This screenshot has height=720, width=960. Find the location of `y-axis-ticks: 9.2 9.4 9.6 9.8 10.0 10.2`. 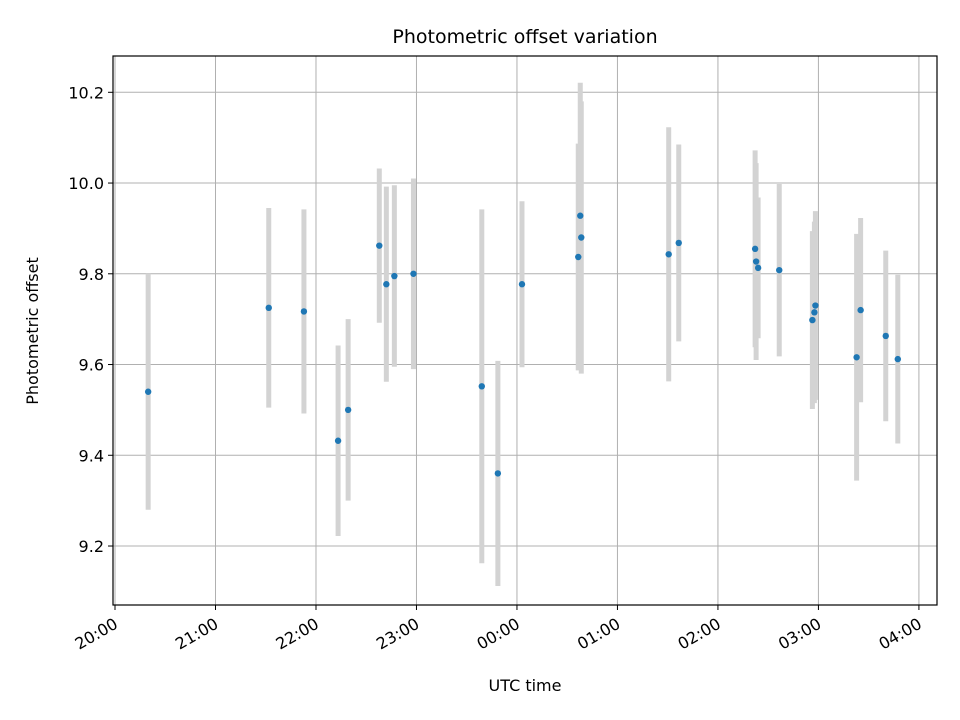

y-axis-ticks: 9.2 9.4 9.6 9.8 10.0 10.2 is located at coordinates (90, 319).